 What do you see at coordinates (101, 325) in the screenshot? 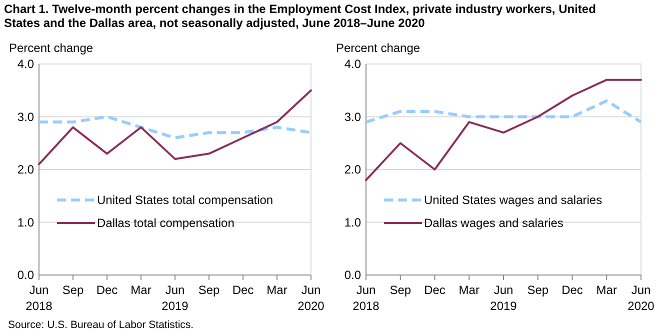
I see `source-note: Source: U.S. Bureau of Labor Statistics.` at bounding box center [101, 325].